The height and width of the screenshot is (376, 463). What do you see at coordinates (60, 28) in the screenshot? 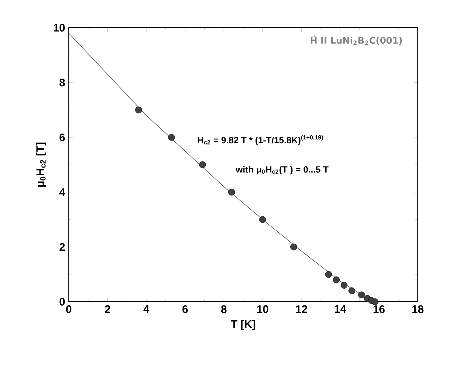
I see `y-tick-label: 10` at bounding box center [60, 28].